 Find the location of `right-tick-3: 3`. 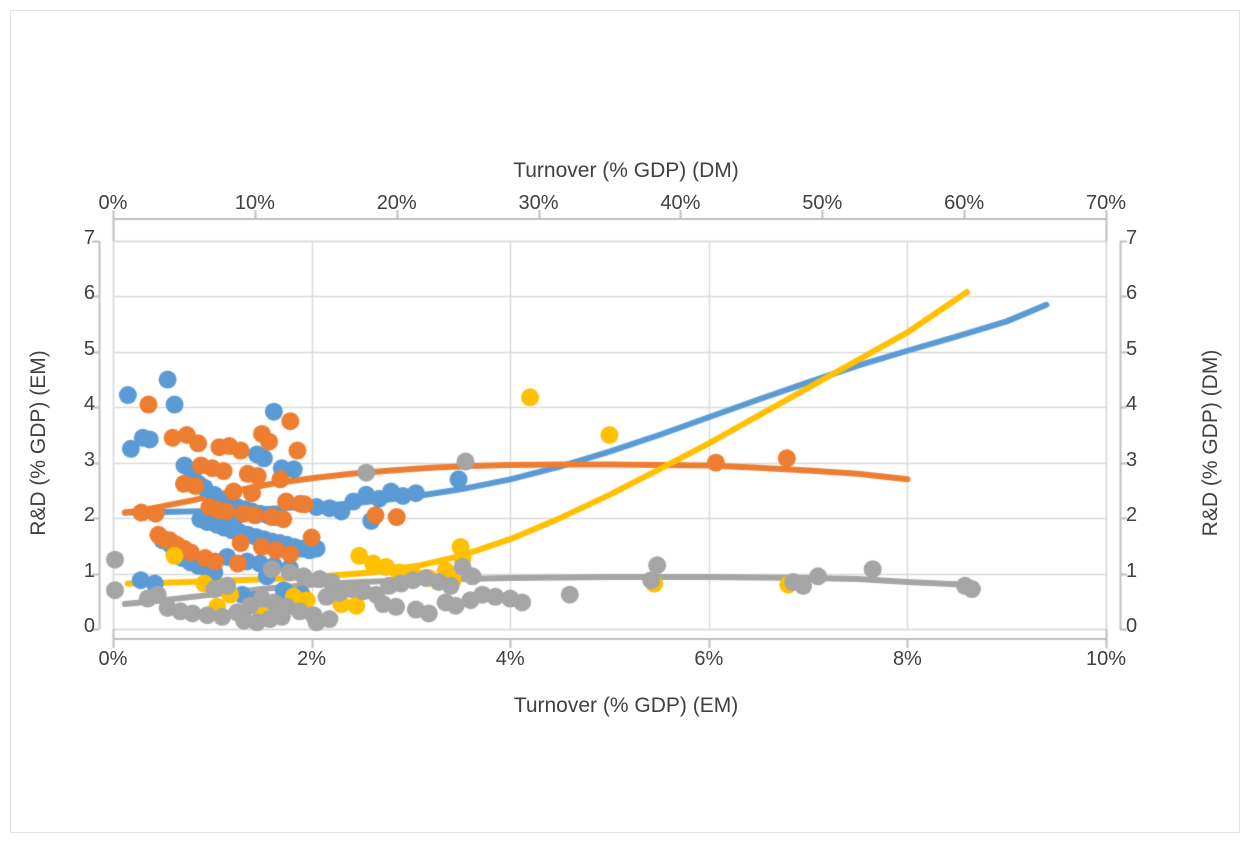

right-tick-3: 3 is located at coordinates (1132, 459).